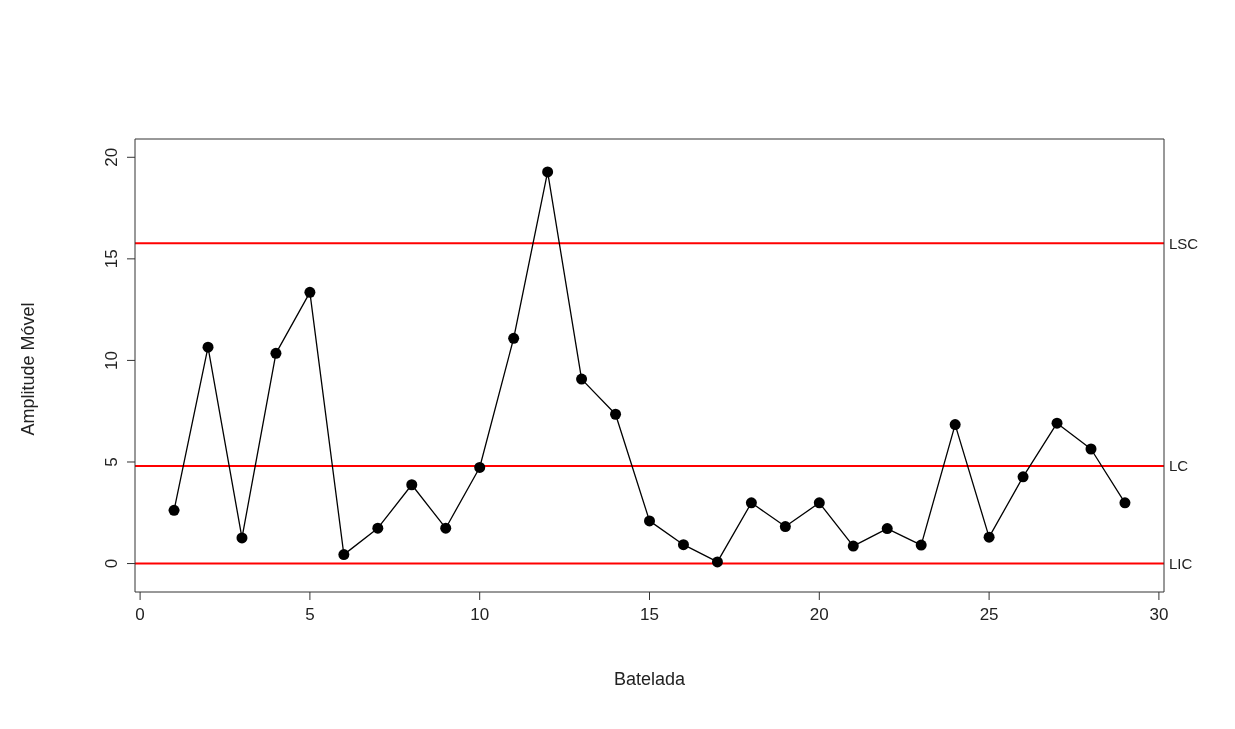  What do you see at coordinates (111, 462) in the screenshot?
I see `y-tick-label: 5` at bounding box center [111, 462].